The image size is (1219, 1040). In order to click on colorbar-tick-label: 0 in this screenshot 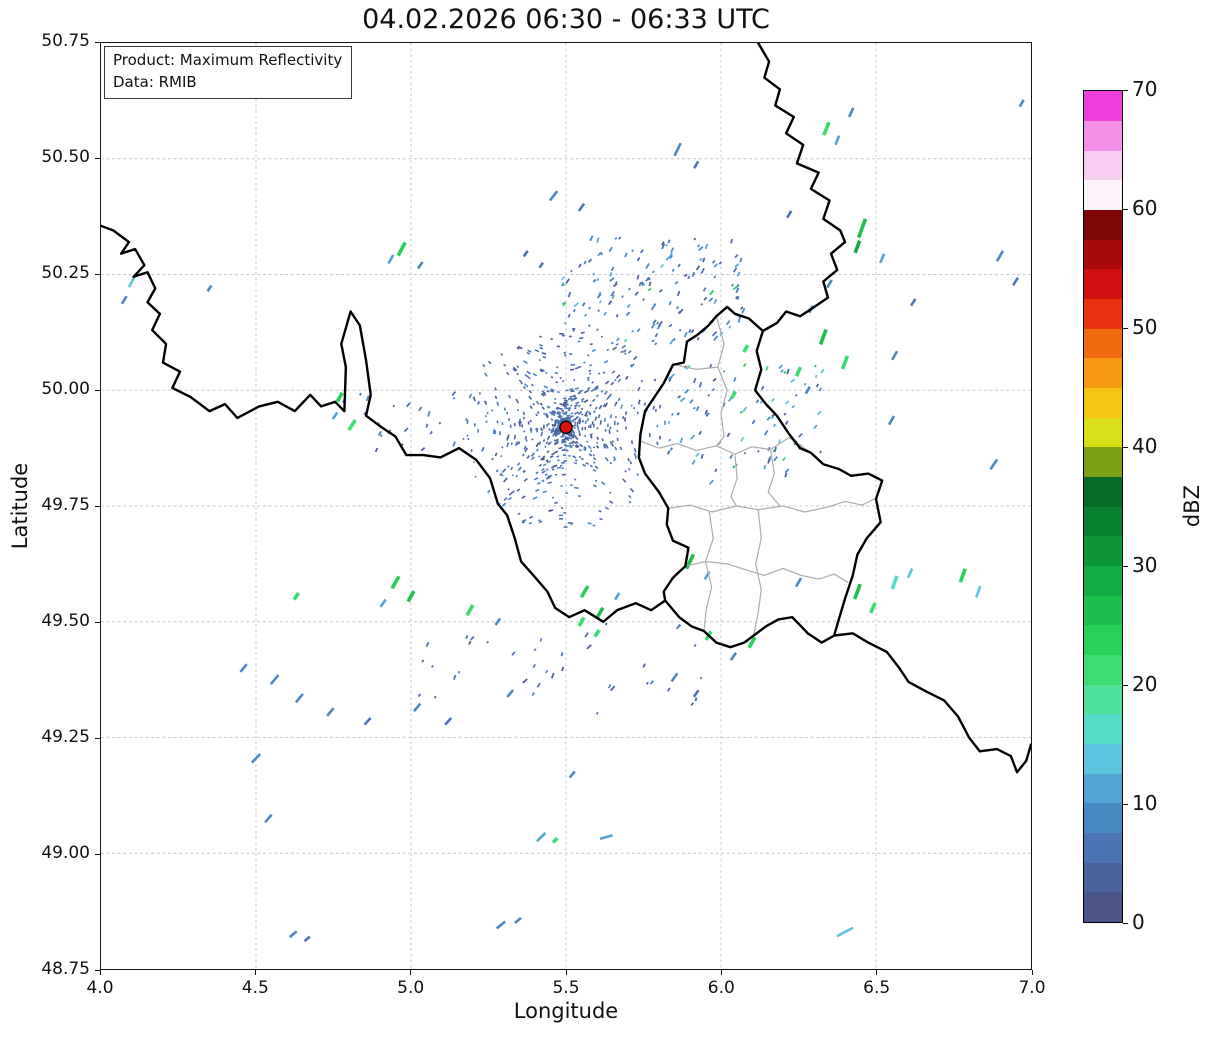, I will do `click(1138, 922)`.